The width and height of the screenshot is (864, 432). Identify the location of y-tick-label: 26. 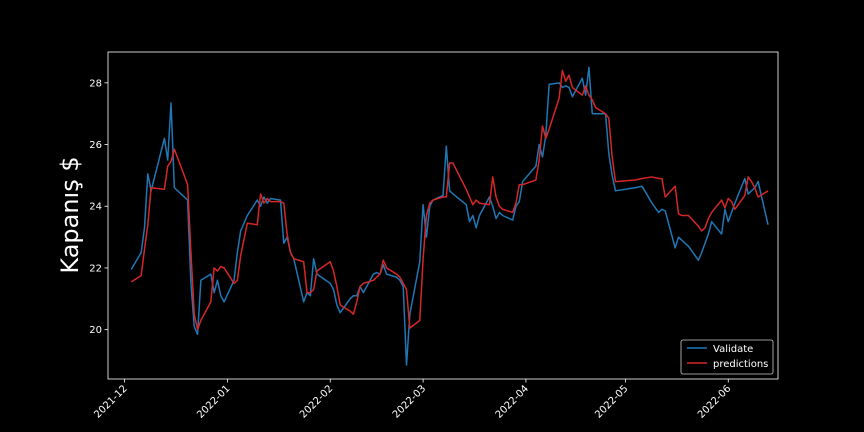
(95, 145).